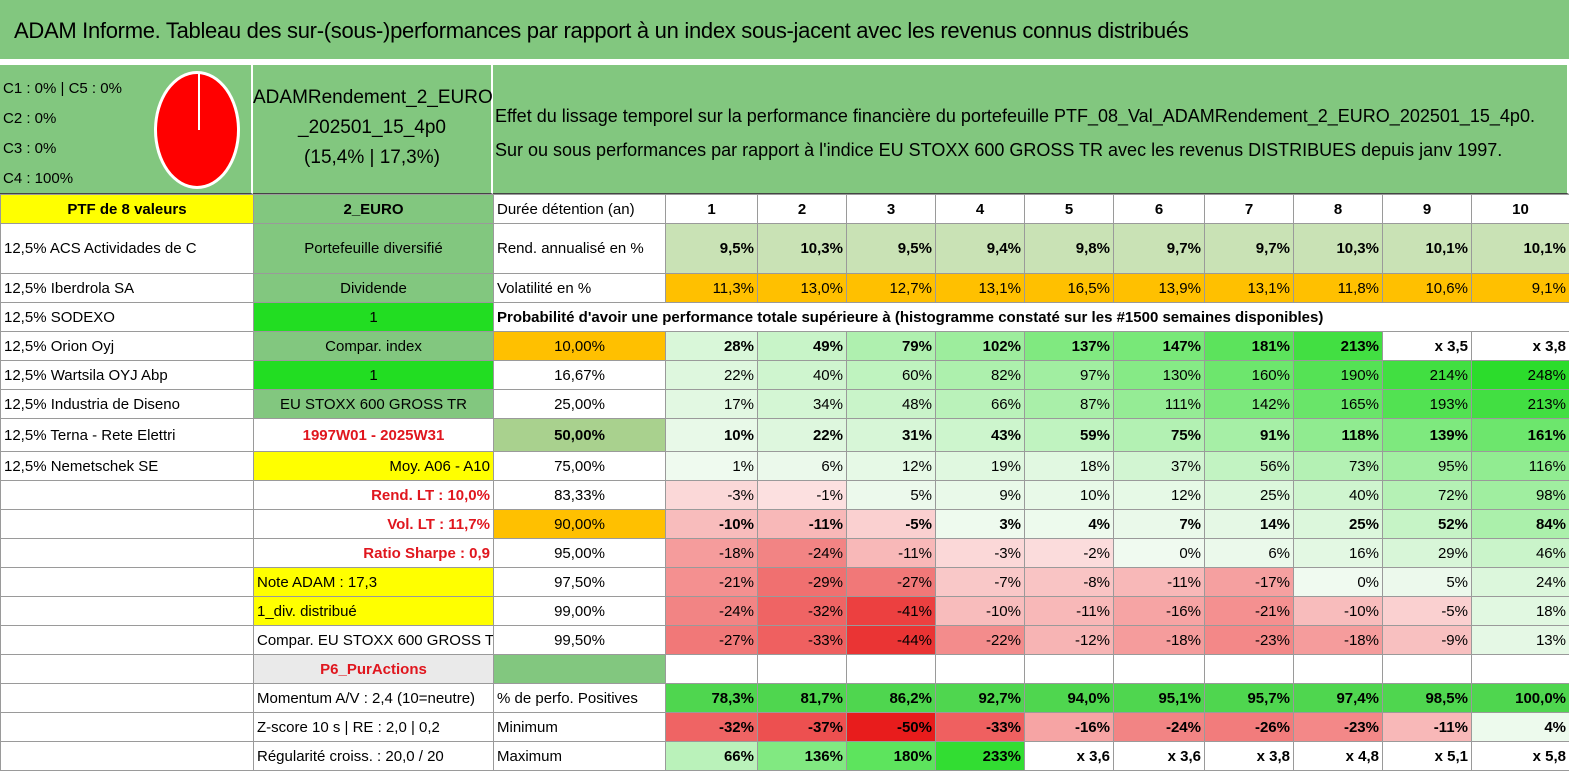 This screenshot has height=782, width=1569. What do you see at coordinates (373, 756) in the screenshot?
I see `info-cell: Régularité croiss. : 20,0 / 20` at bounding box center [373, 756].